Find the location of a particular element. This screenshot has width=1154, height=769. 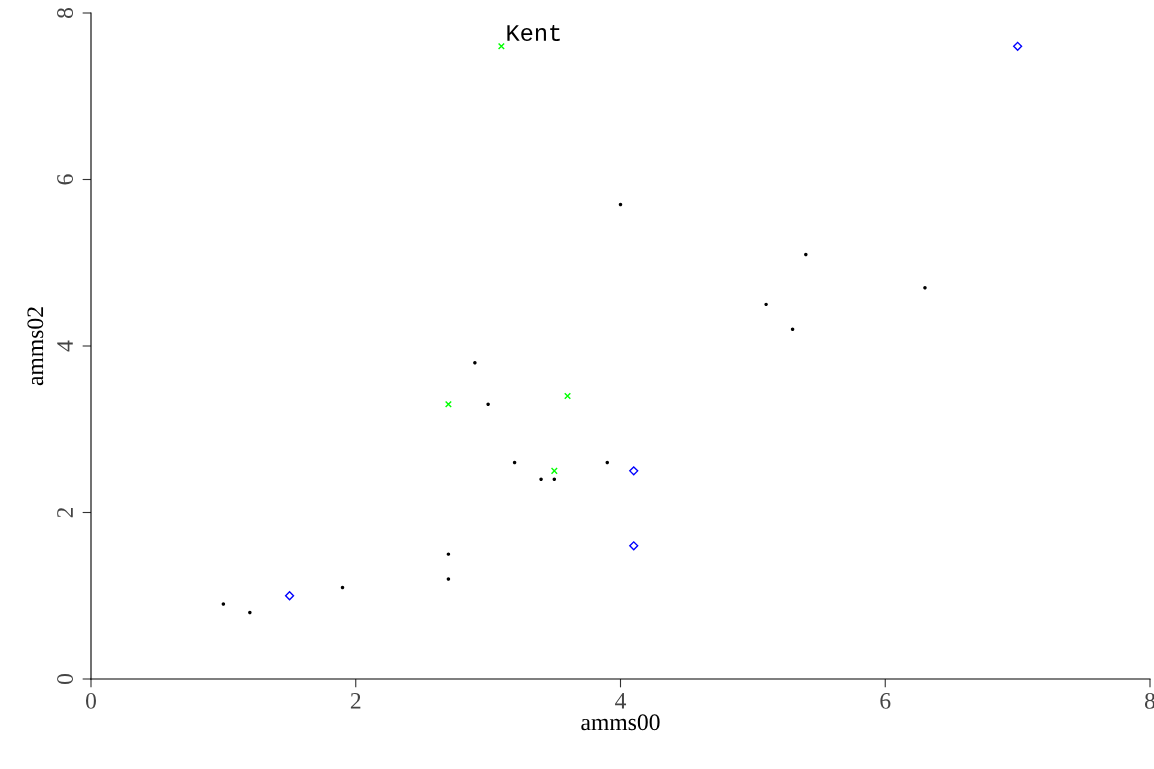

x-tick-label: 4 is located at coordinates (621, 701).